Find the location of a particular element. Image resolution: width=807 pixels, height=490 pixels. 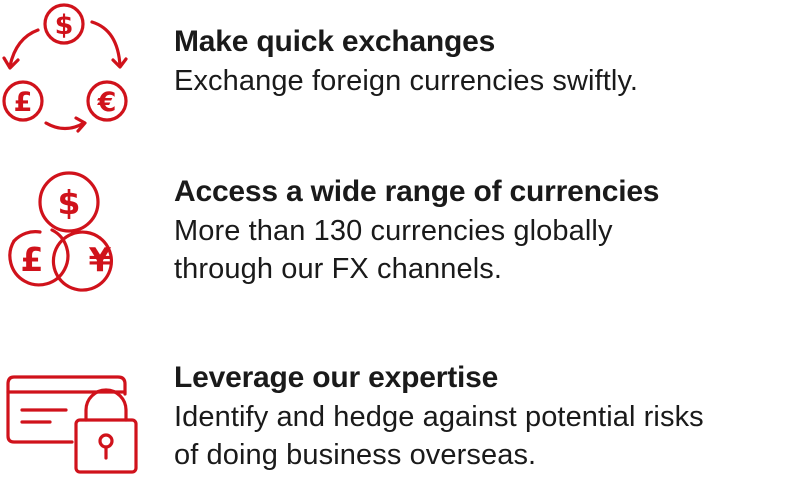

currency-exchange-cycle-icon: $ £ € is located at coordinates (75, 66).